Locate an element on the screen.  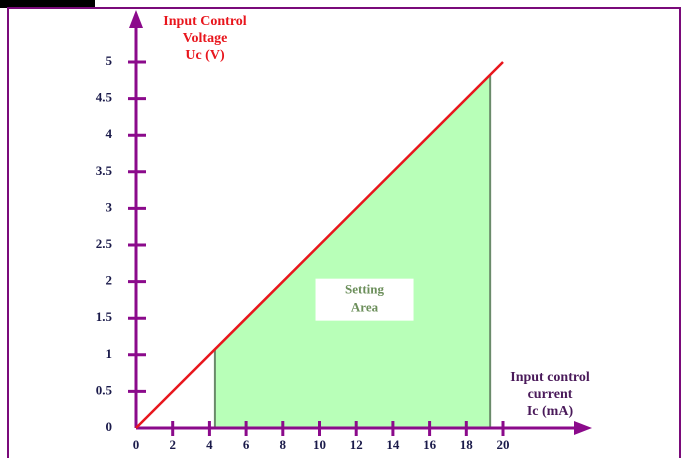
x-tick-label: 0 is located at coordinates (136, 444).